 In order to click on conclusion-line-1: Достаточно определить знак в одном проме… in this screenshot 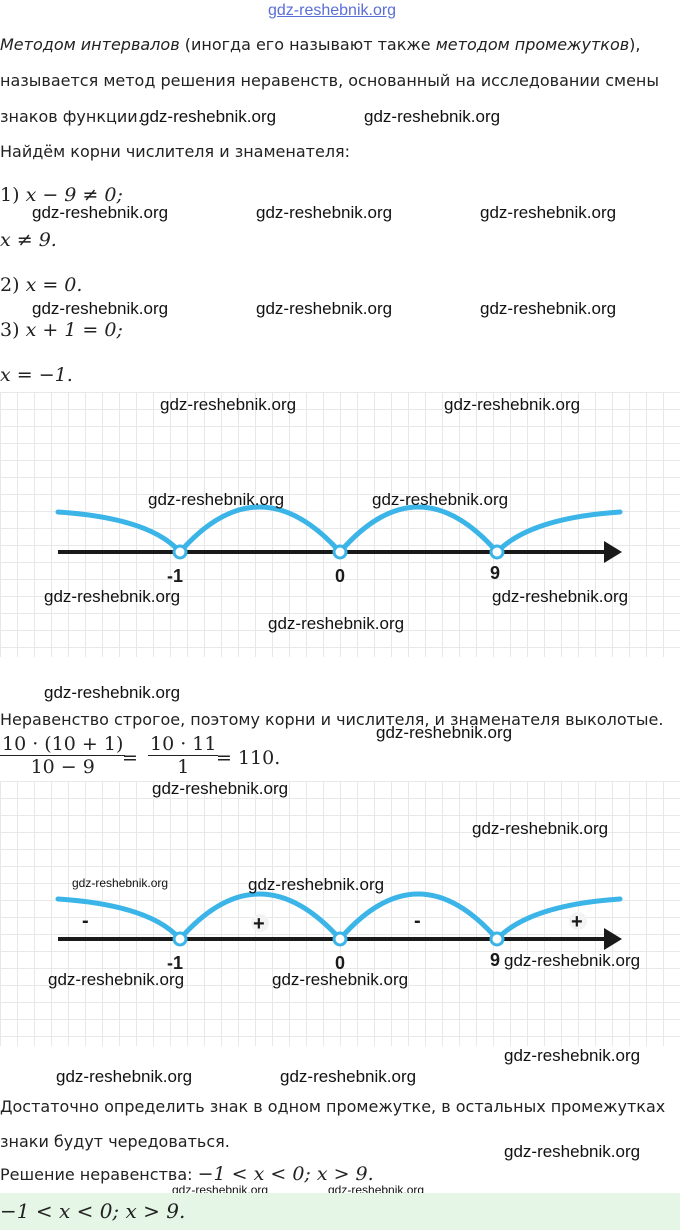, I will do `click(333, 1106)`.